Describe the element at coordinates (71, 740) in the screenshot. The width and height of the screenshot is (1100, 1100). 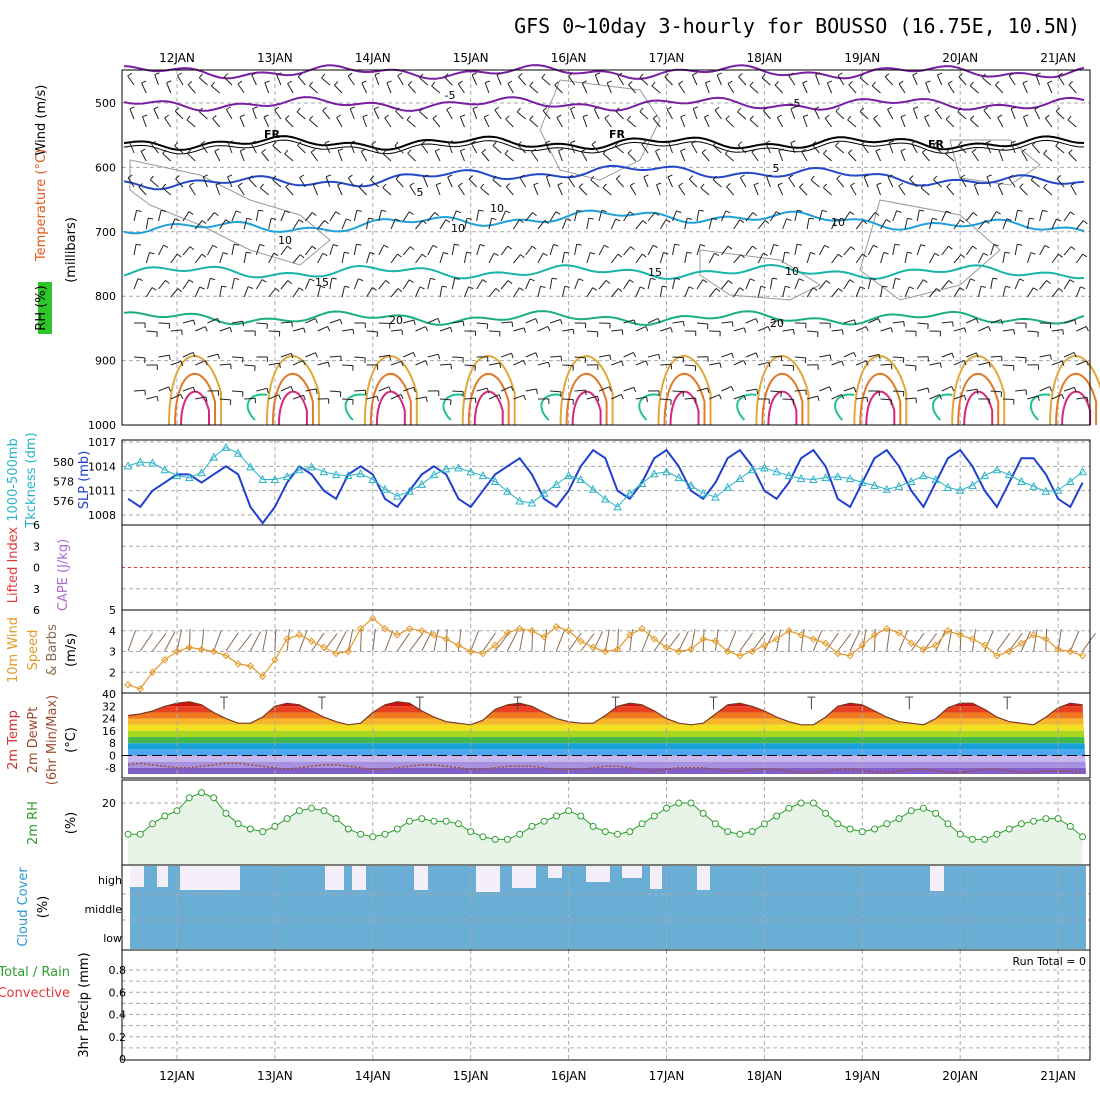
I see `temp2m-label-unit: (°C)` at that location.